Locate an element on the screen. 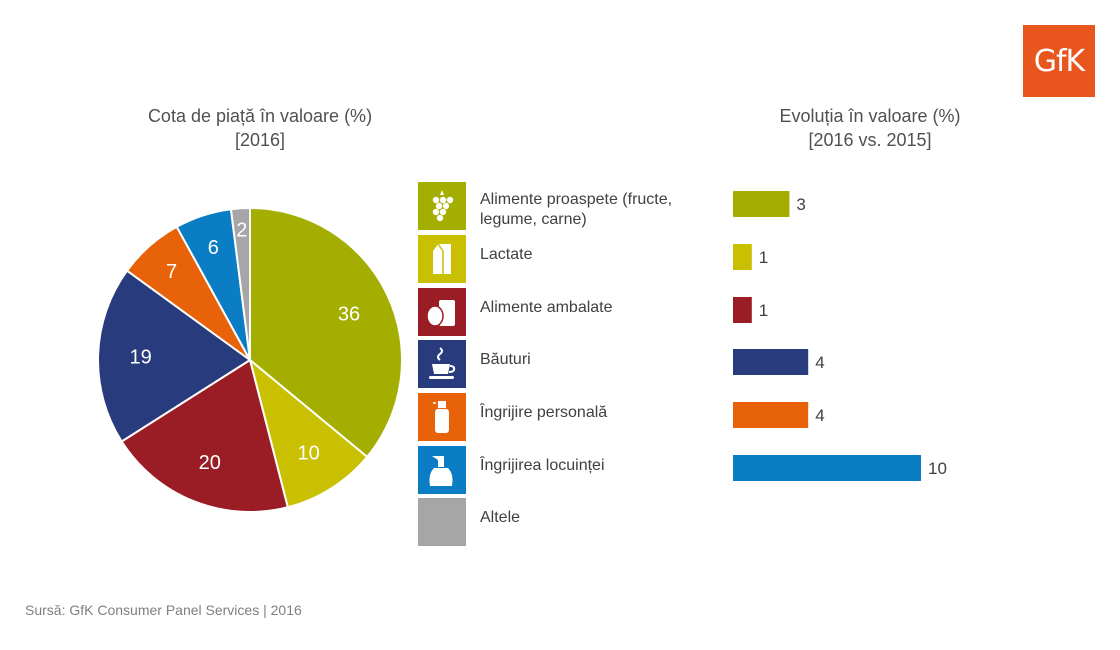 The image size is (1120, 650). pie-data-label: 2 is located at coordinates (241, 231).